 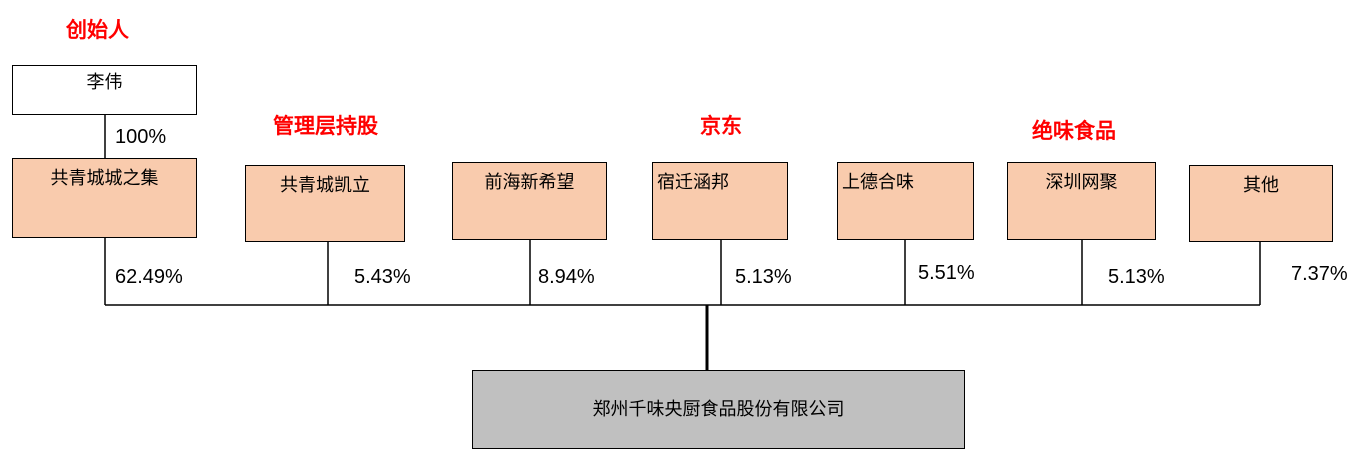 What do you see at coordinates (529, 201) in the screenshot?
I see `shareholder-box: 前海新希望` at bounding box center [529, 201].